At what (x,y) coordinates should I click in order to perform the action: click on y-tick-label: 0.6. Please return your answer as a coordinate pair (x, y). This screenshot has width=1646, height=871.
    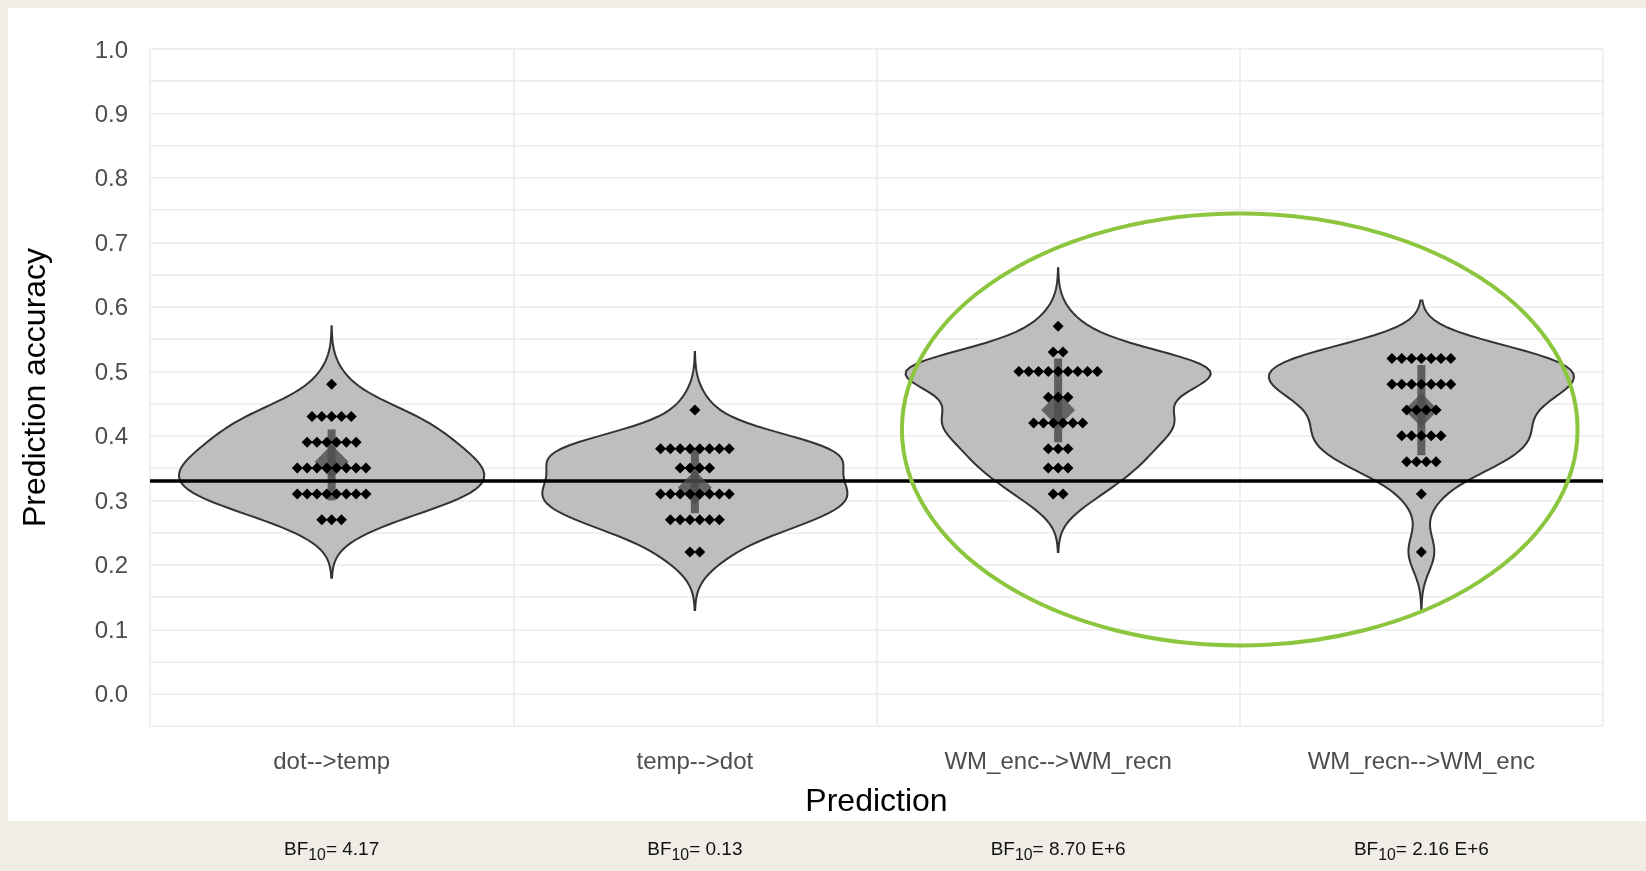
    Looking at the image, I should click on (111, 307).